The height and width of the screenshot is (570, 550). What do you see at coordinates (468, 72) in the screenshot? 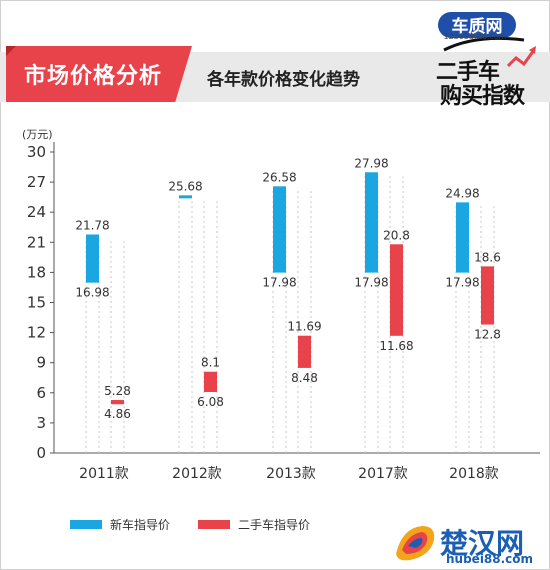
I see `brand-line1: 二手车` at bounding box center [468, 72].